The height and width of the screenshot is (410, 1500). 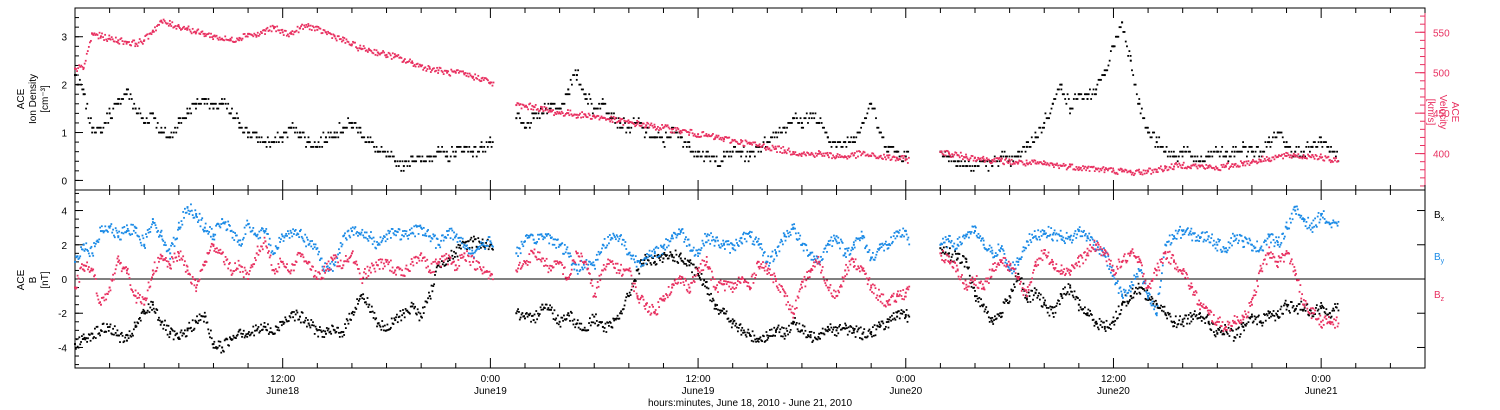 What do you see at coordinates (1441, 114) in the screenshot?
I see `velocity-tick-label: 450` at bounding box center [1441, 114].